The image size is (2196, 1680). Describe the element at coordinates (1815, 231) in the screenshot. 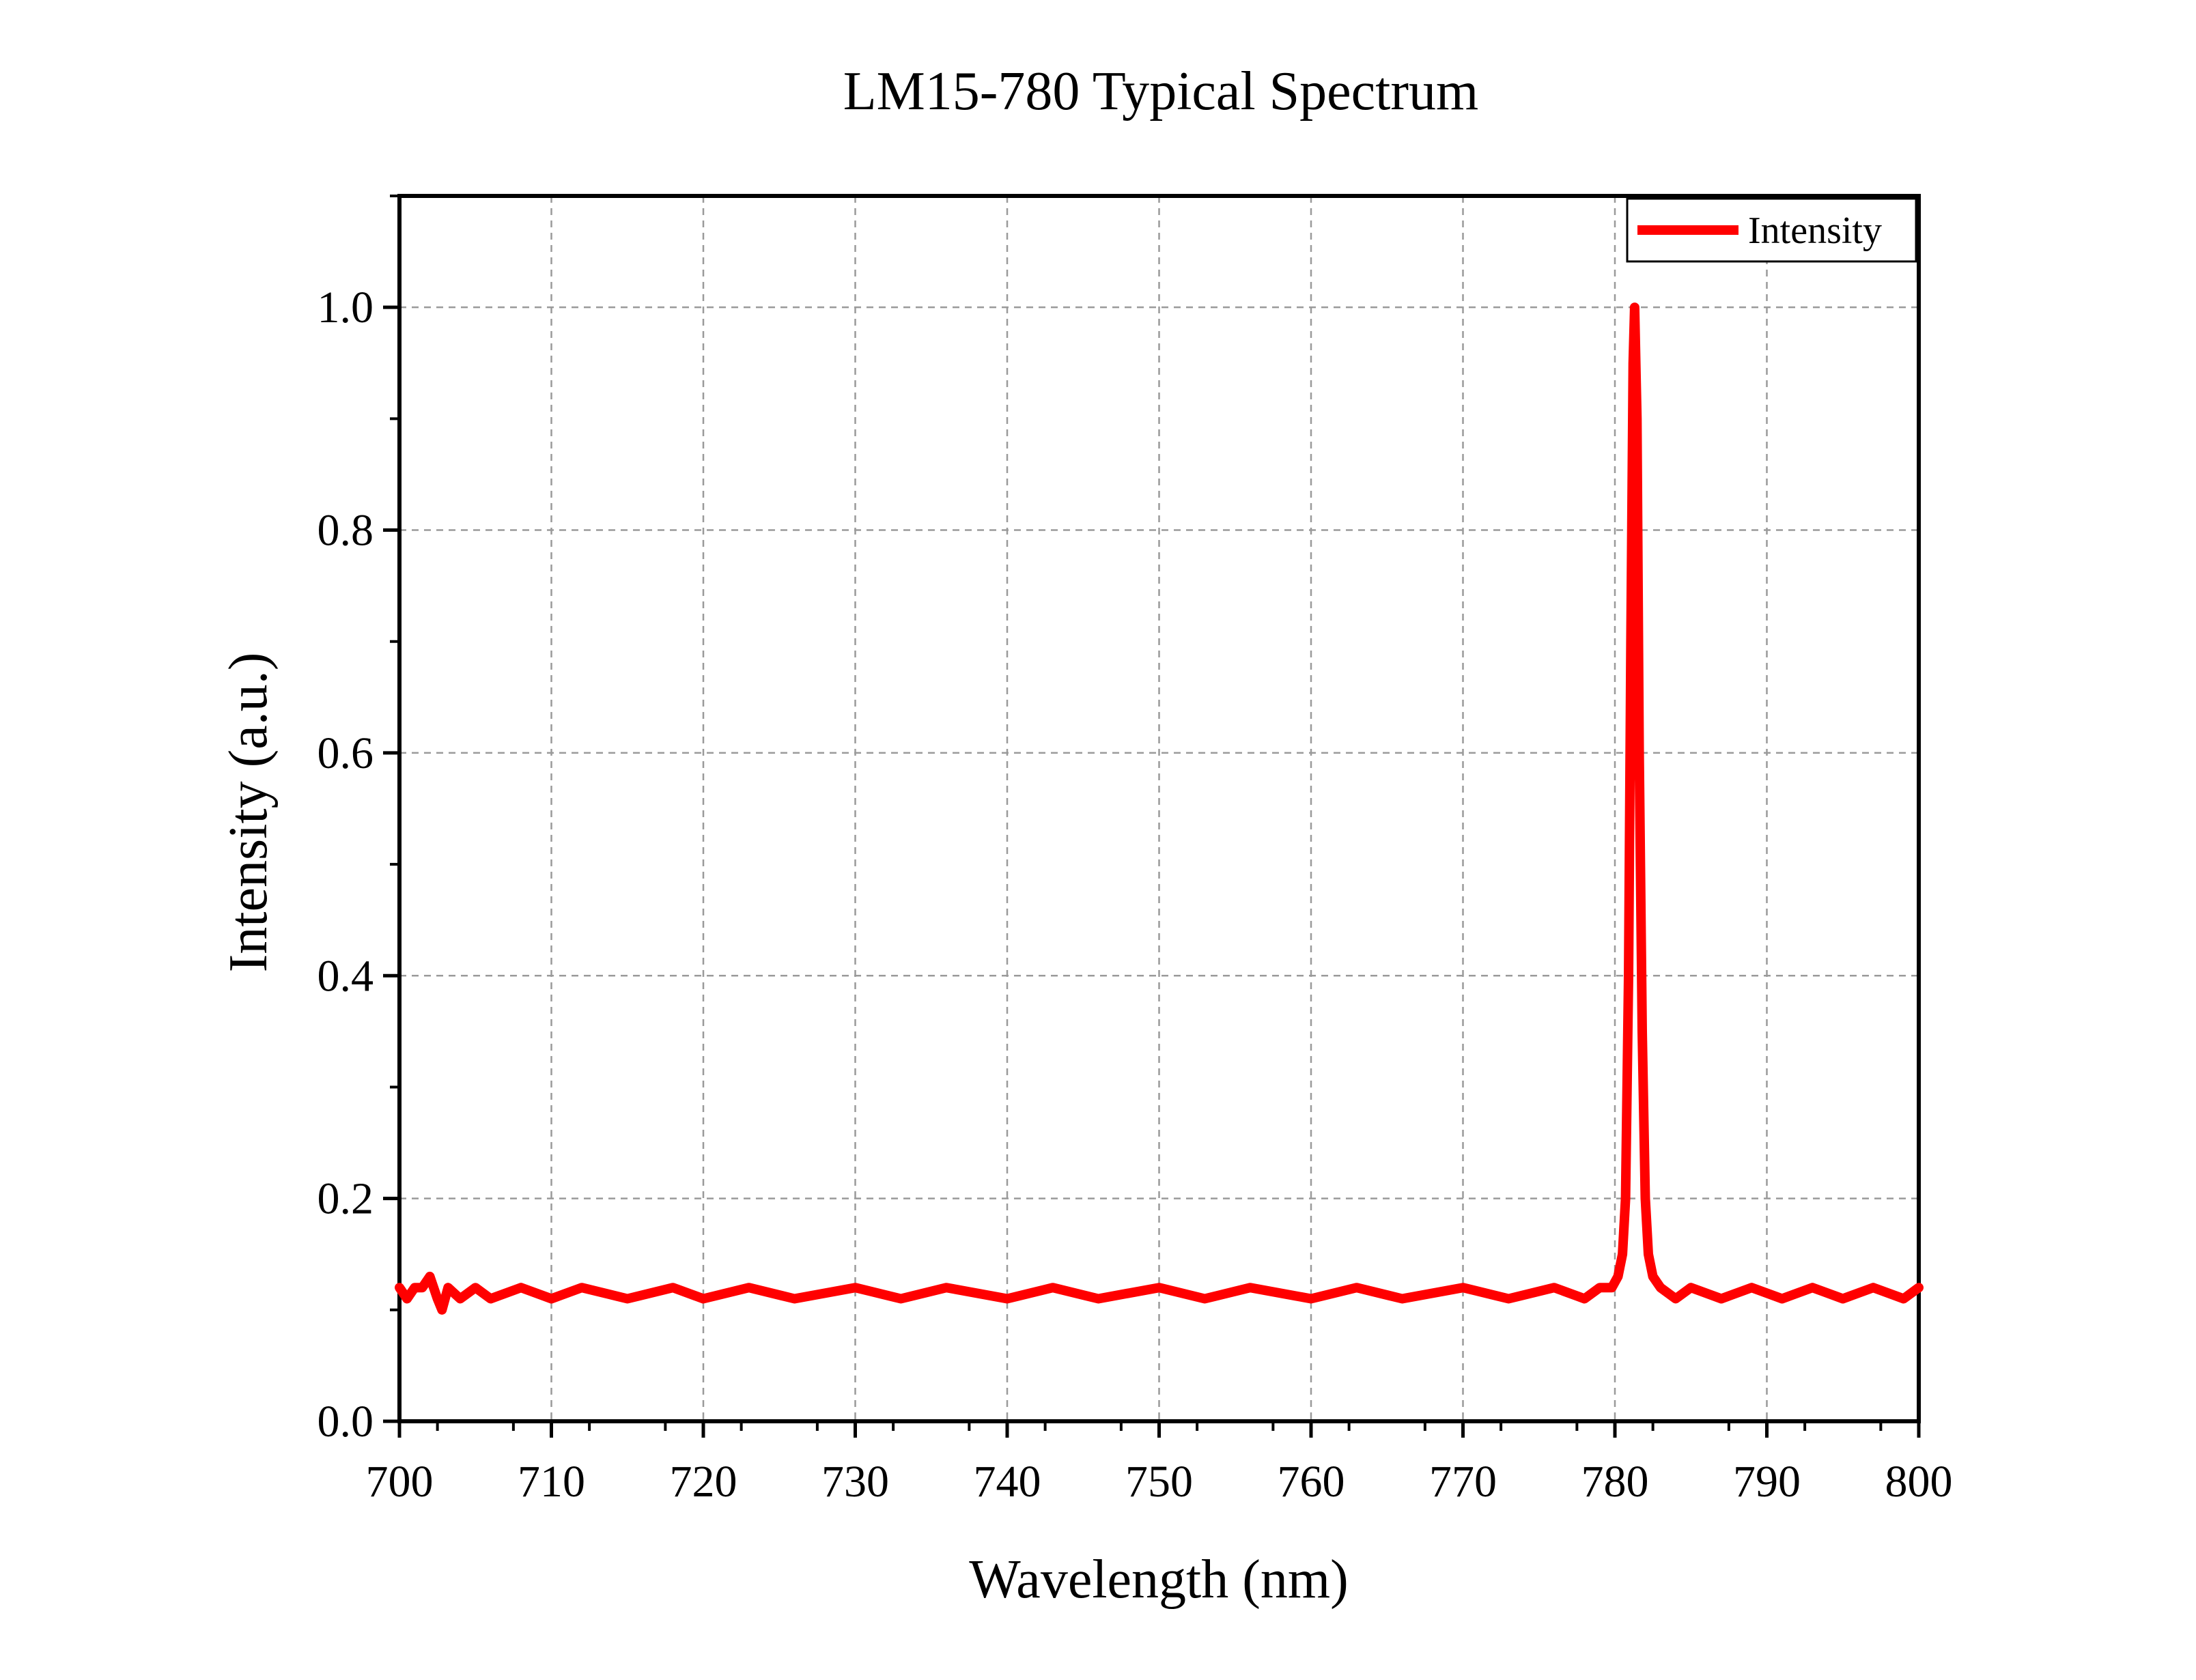

I see `legend-label-intensity: Intensity` at that location.